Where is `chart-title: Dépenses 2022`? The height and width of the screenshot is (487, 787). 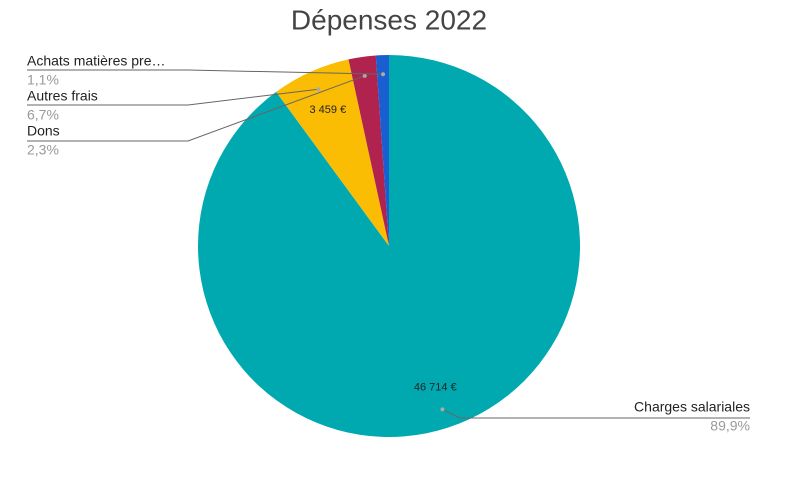
chart-title: Dépenses 2022 is located at coordinates (389, 19).